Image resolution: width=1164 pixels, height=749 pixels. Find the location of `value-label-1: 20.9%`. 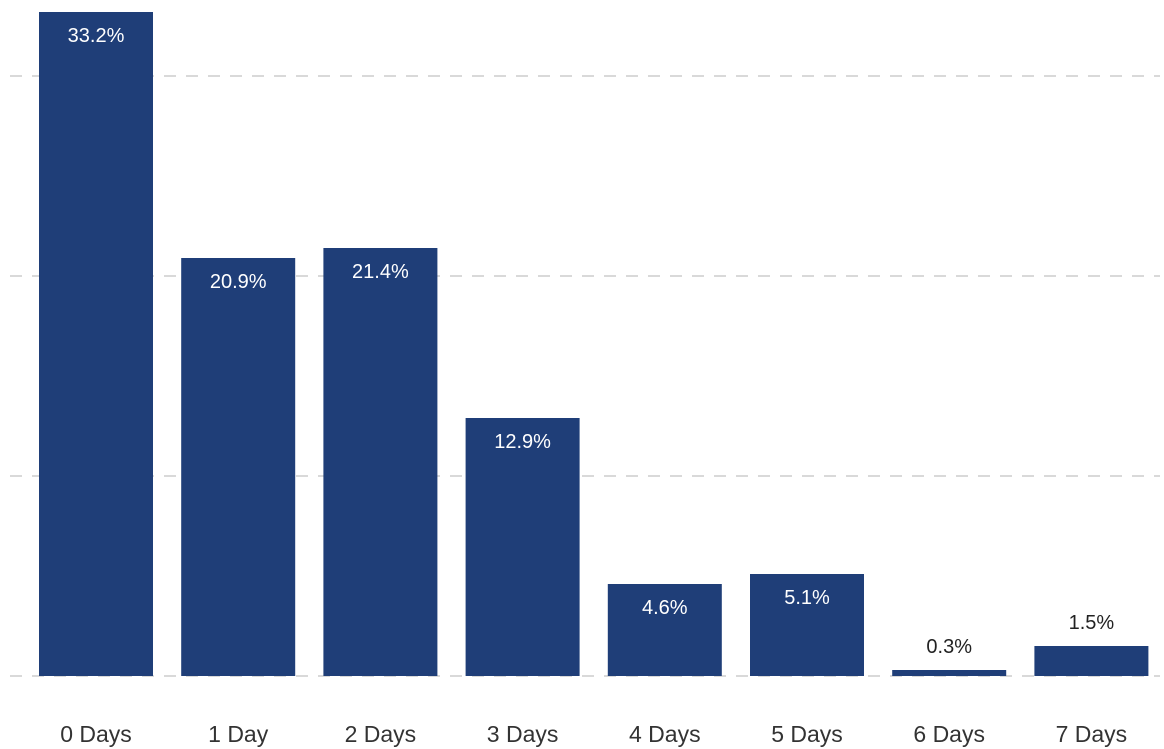

value-label-1: 20.9% is located at coordinates (238, 282).